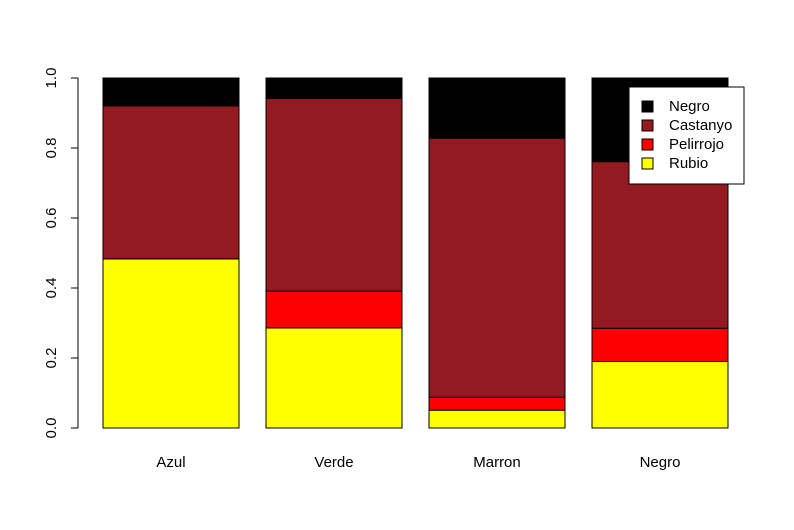  Describe the element at coordinates (418, 462) in the screenshot. I see `category-labels: Azul Verde Marron Negro` at that location.